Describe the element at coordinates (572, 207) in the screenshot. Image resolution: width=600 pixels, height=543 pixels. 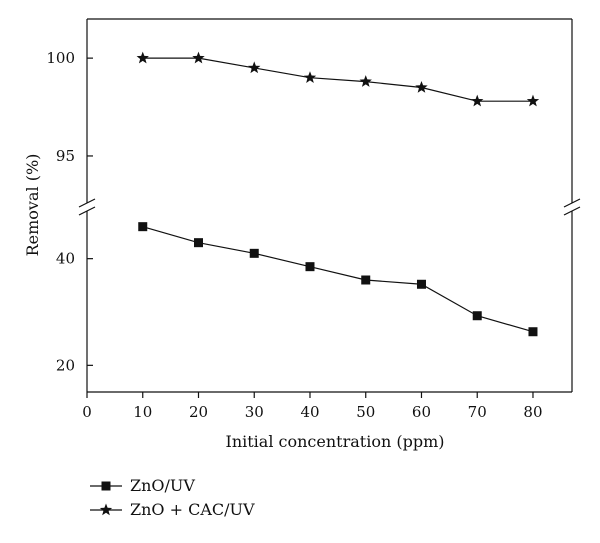
I see `axis-break-right` at that location.